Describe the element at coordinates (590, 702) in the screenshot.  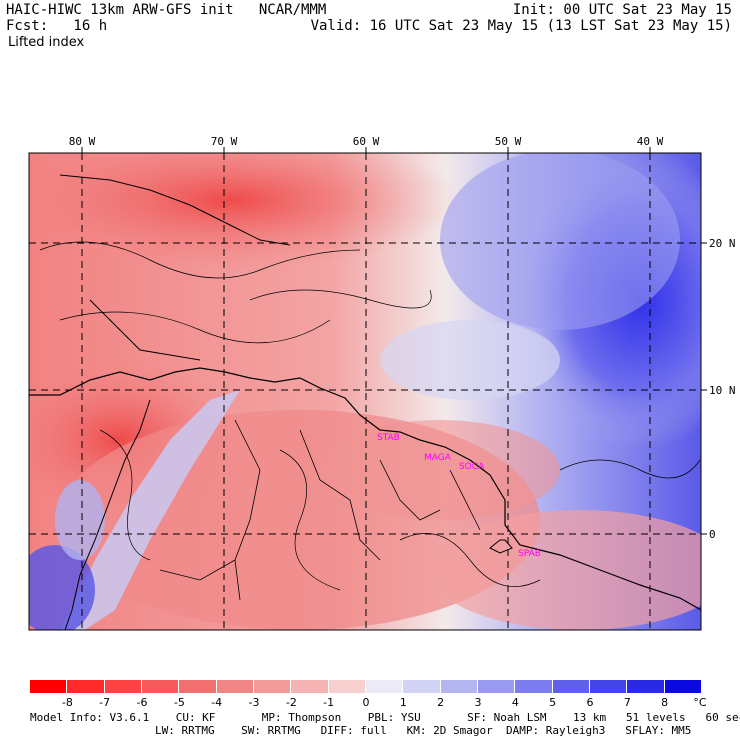
I see `colorbar-label: 6` at that location.